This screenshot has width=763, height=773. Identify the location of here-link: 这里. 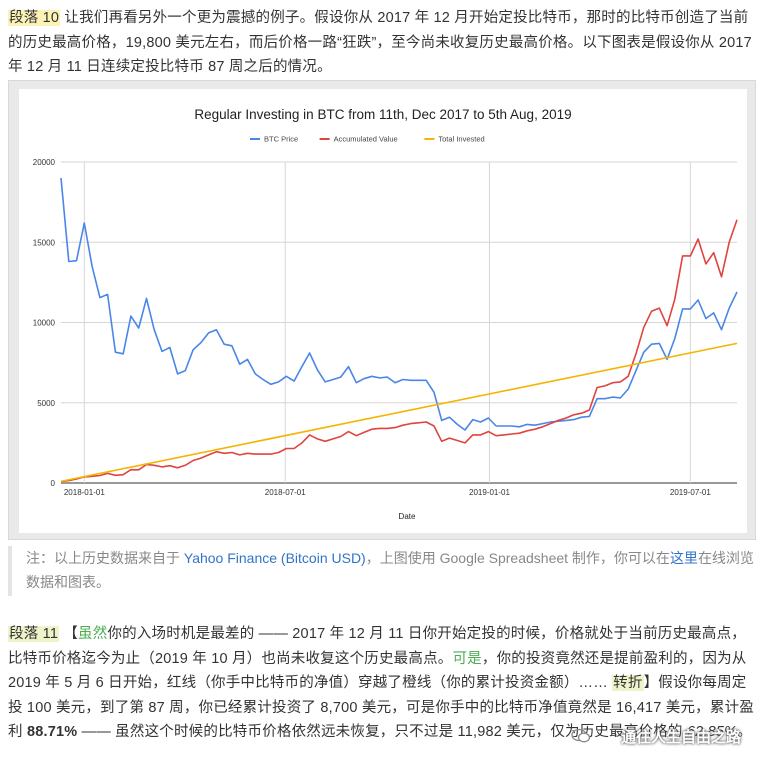
(683, 558).